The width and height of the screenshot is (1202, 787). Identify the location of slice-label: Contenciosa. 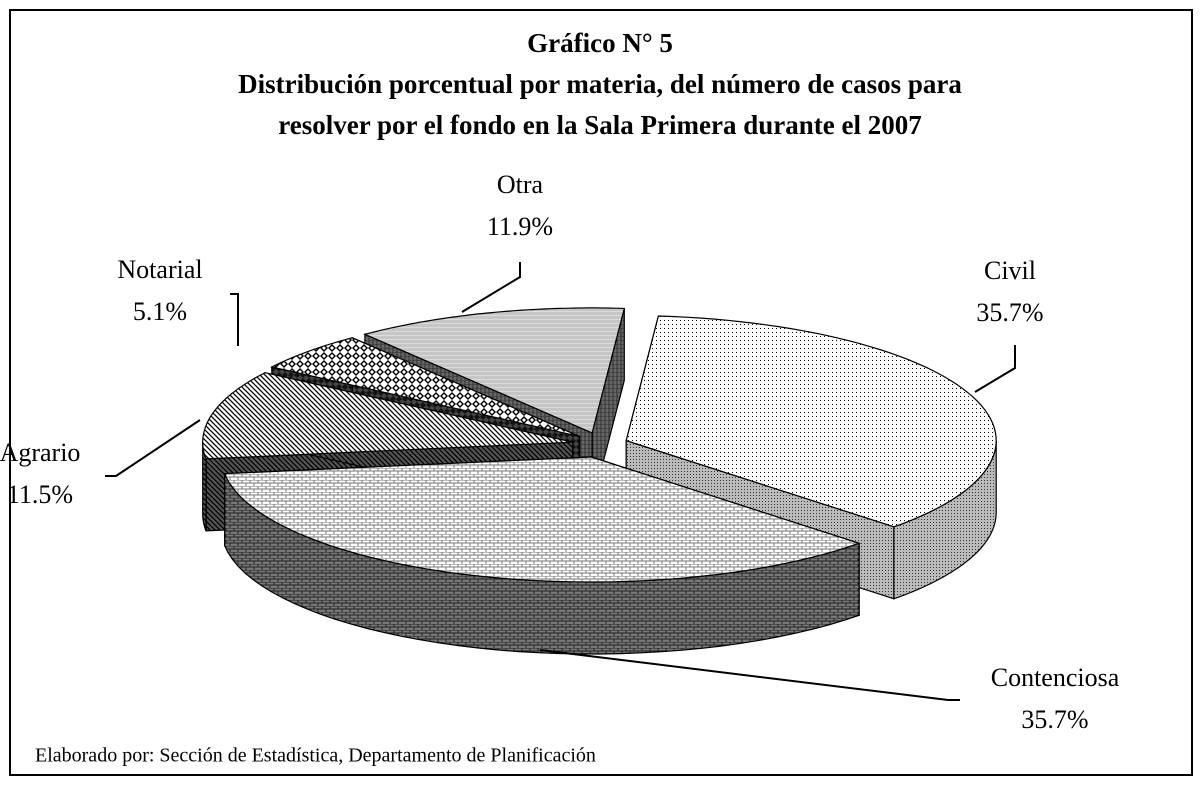
(1055, 677).